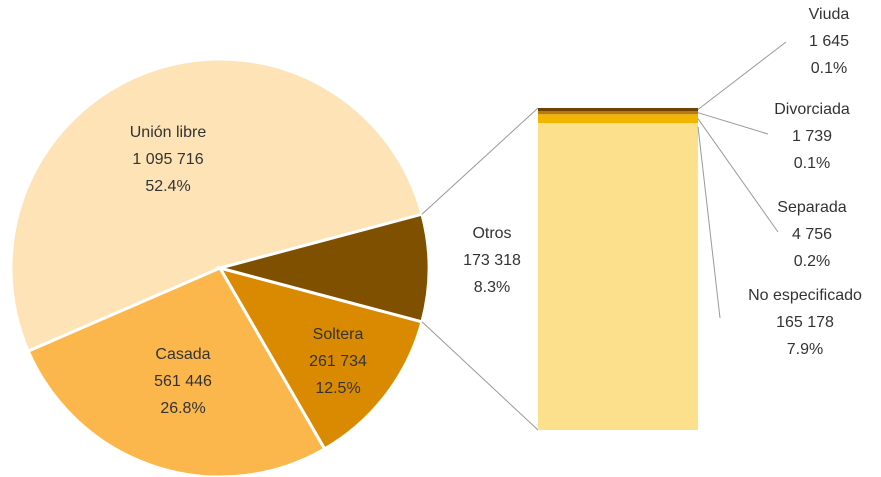 This screenshot has width=881, height=477. What do you see at coordinates (167, 186) in the screenshot?
I see `slice-percent: 52.4%` at bounding box center [167, 186].